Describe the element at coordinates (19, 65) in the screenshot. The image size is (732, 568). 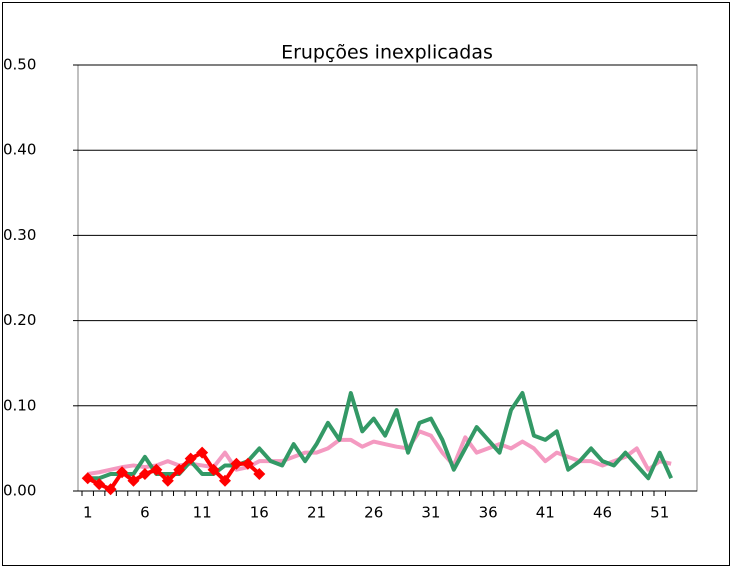
I see `y-tick-label: 0.50` at that location.